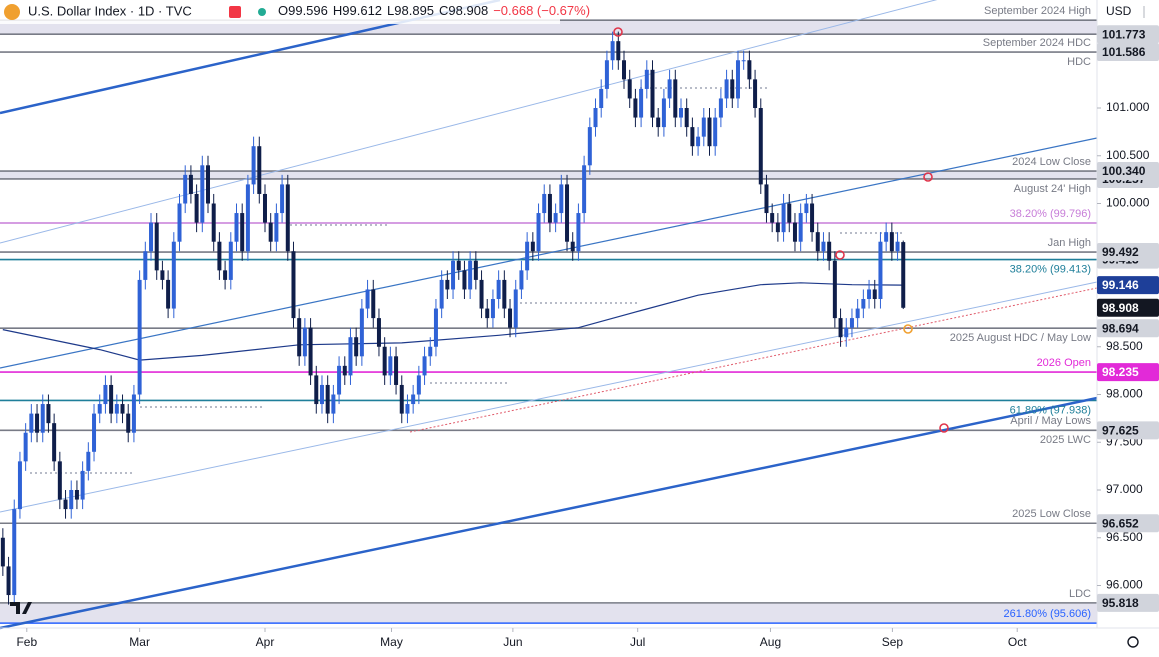 The height and width of the screenshot is (657, 1159). Describe the element at coordinates (1050, 214) in the screenshot. I see `level-label: 38.20% (99.796)` at that location.